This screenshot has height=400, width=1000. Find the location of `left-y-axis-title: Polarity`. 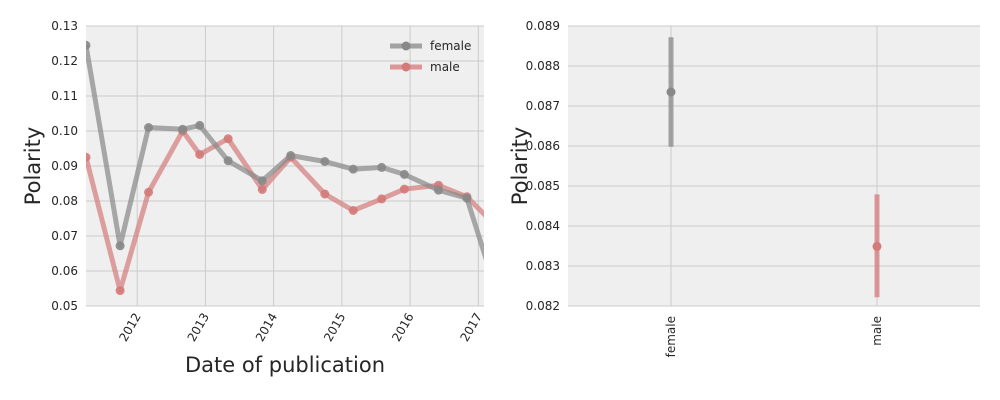

left-y-axis-title: Polarity is located at coordinates (33, 166).